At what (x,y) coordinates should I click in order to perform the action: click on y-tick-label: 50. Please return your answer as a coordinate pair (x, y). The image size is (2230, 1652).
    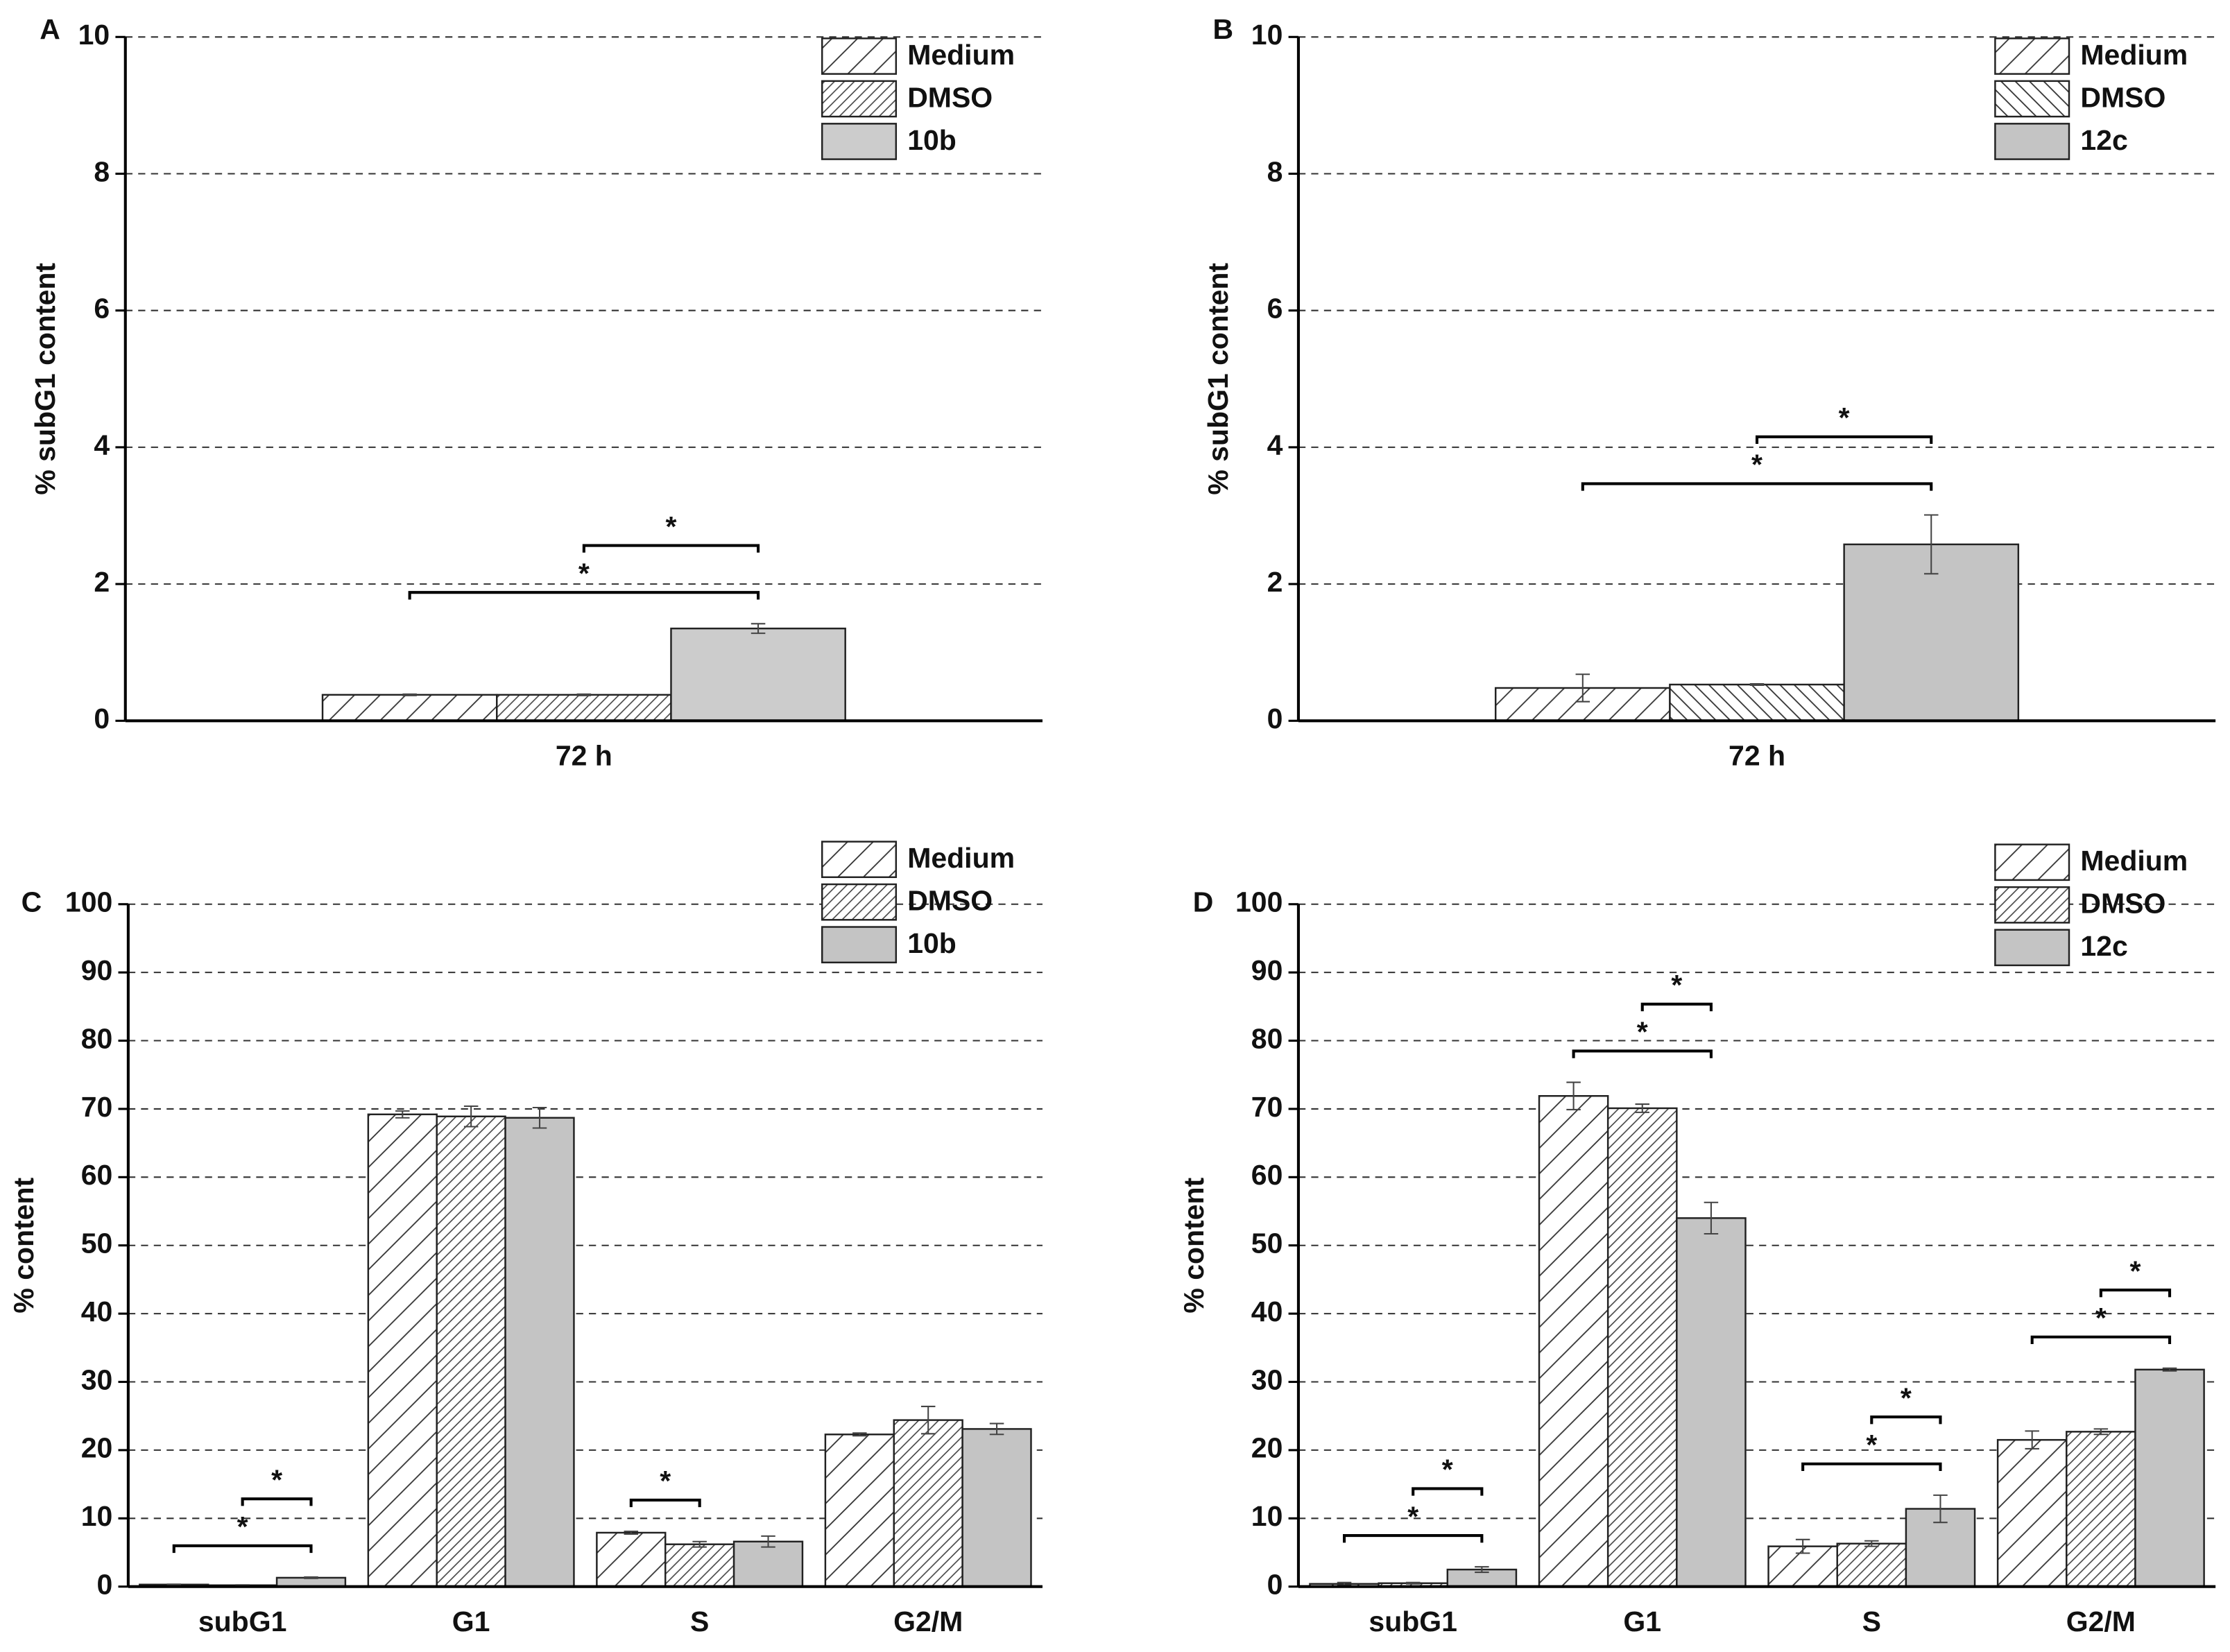
    Looking at the image, I should click on (97, 1243).